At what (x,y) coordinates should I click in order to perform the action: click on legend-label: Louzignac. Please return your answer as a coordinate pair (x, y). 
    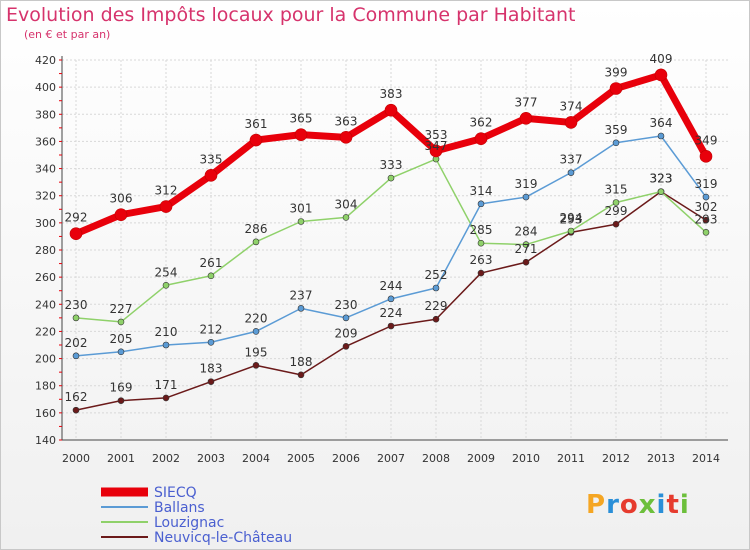
    Looking at the image, I should click on (189, 523).